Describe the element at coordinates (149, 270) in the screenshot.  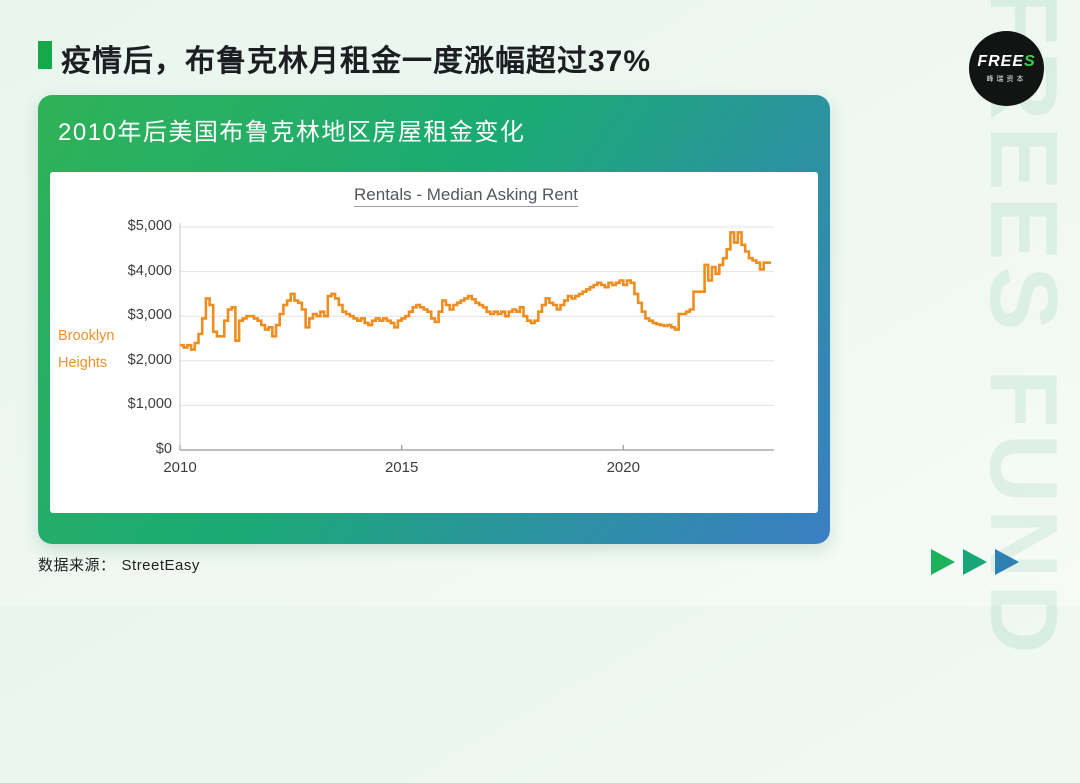
I see `y-axis-tick-label: $4,000` at that location.